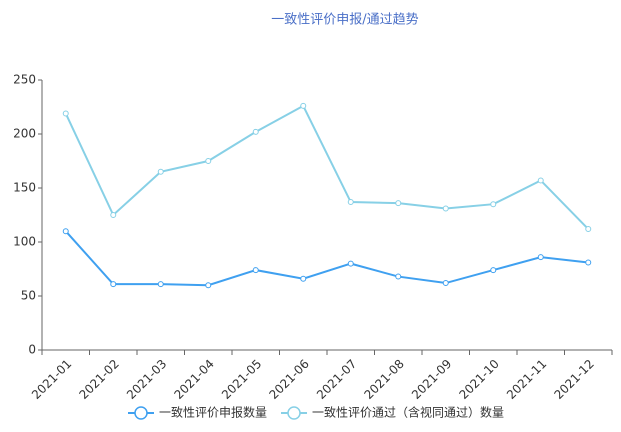 The width and height of the screenshot is (621, 432). What do you see at coordinates (431, 379) in the screenshot?
I see `x-tick-label: 2021-09` at bounding box center [431, 379].